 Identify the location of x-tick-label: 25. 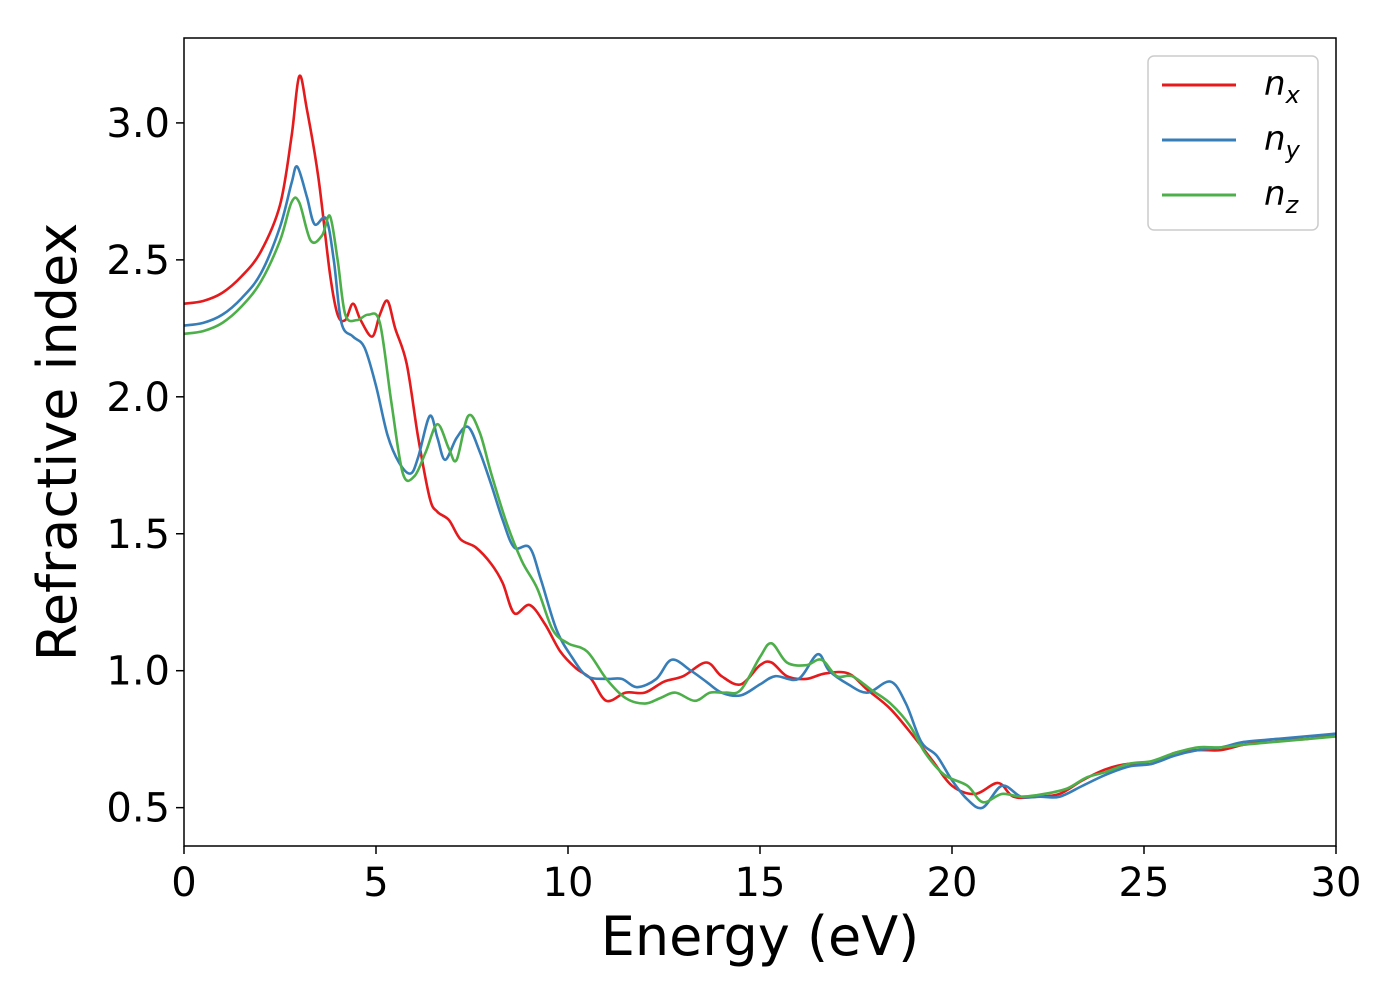
(1144, 883).